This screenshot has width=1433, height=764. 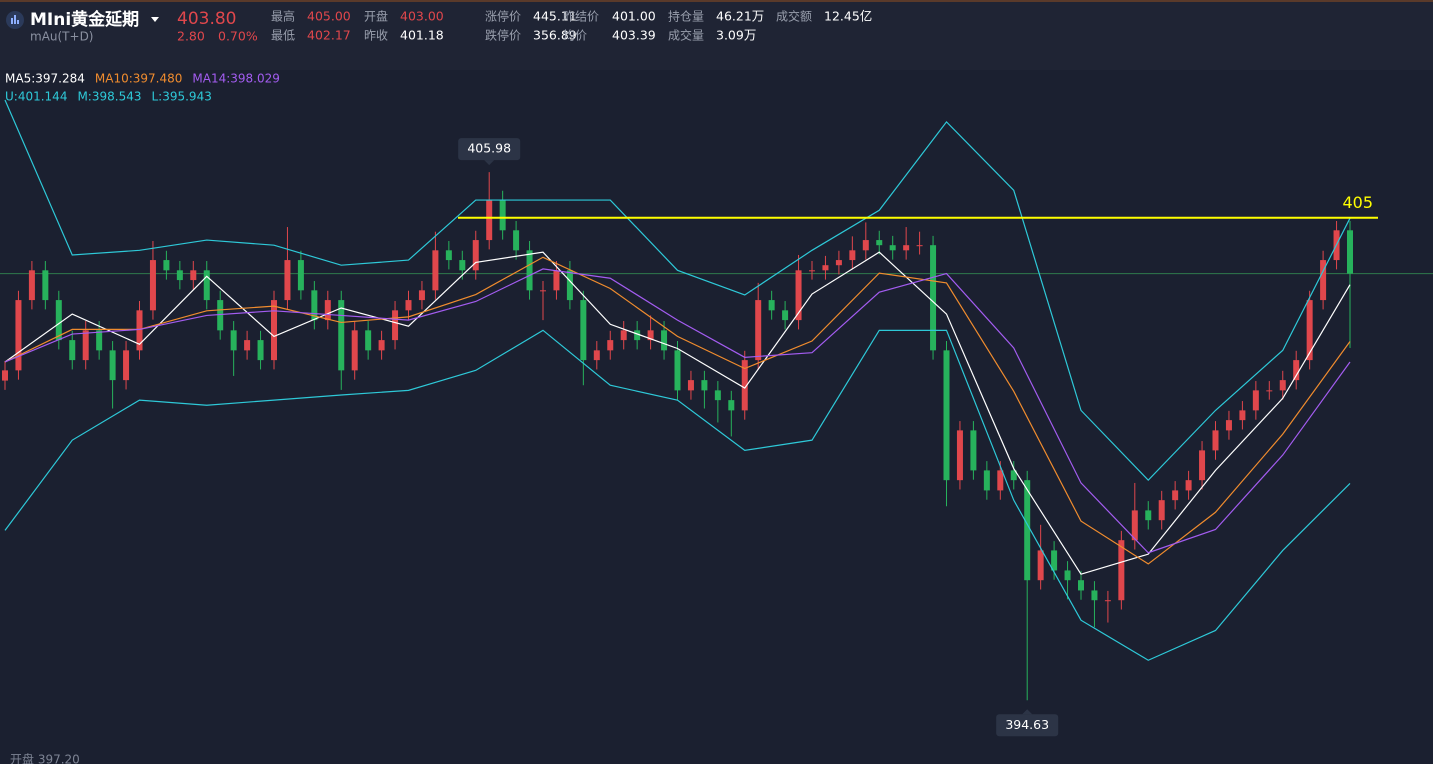 What do you see at coordinates (139, 79) in the screenshot?
I see `legend-entry: MA10:397.480` at bounding box center [139, 79].